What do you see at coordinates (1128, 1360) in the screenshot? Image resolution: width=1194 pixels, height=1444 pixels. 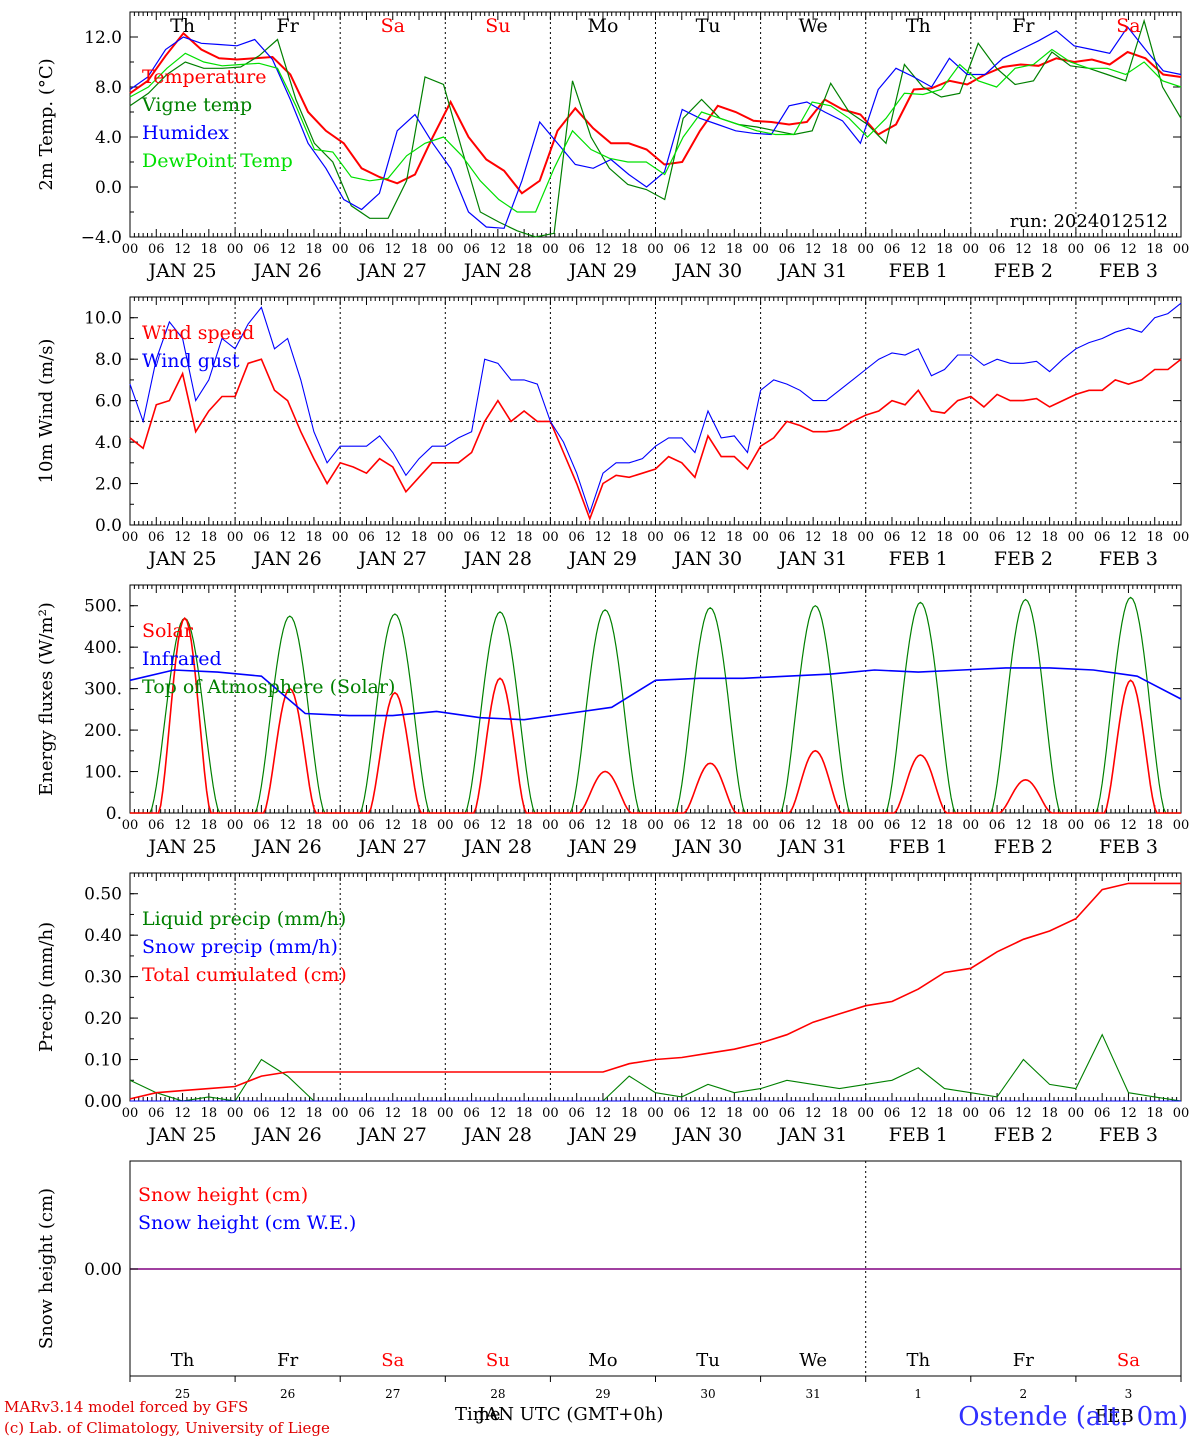 I see `weekday-label: Sa` at bounding box center [1128, 1360].